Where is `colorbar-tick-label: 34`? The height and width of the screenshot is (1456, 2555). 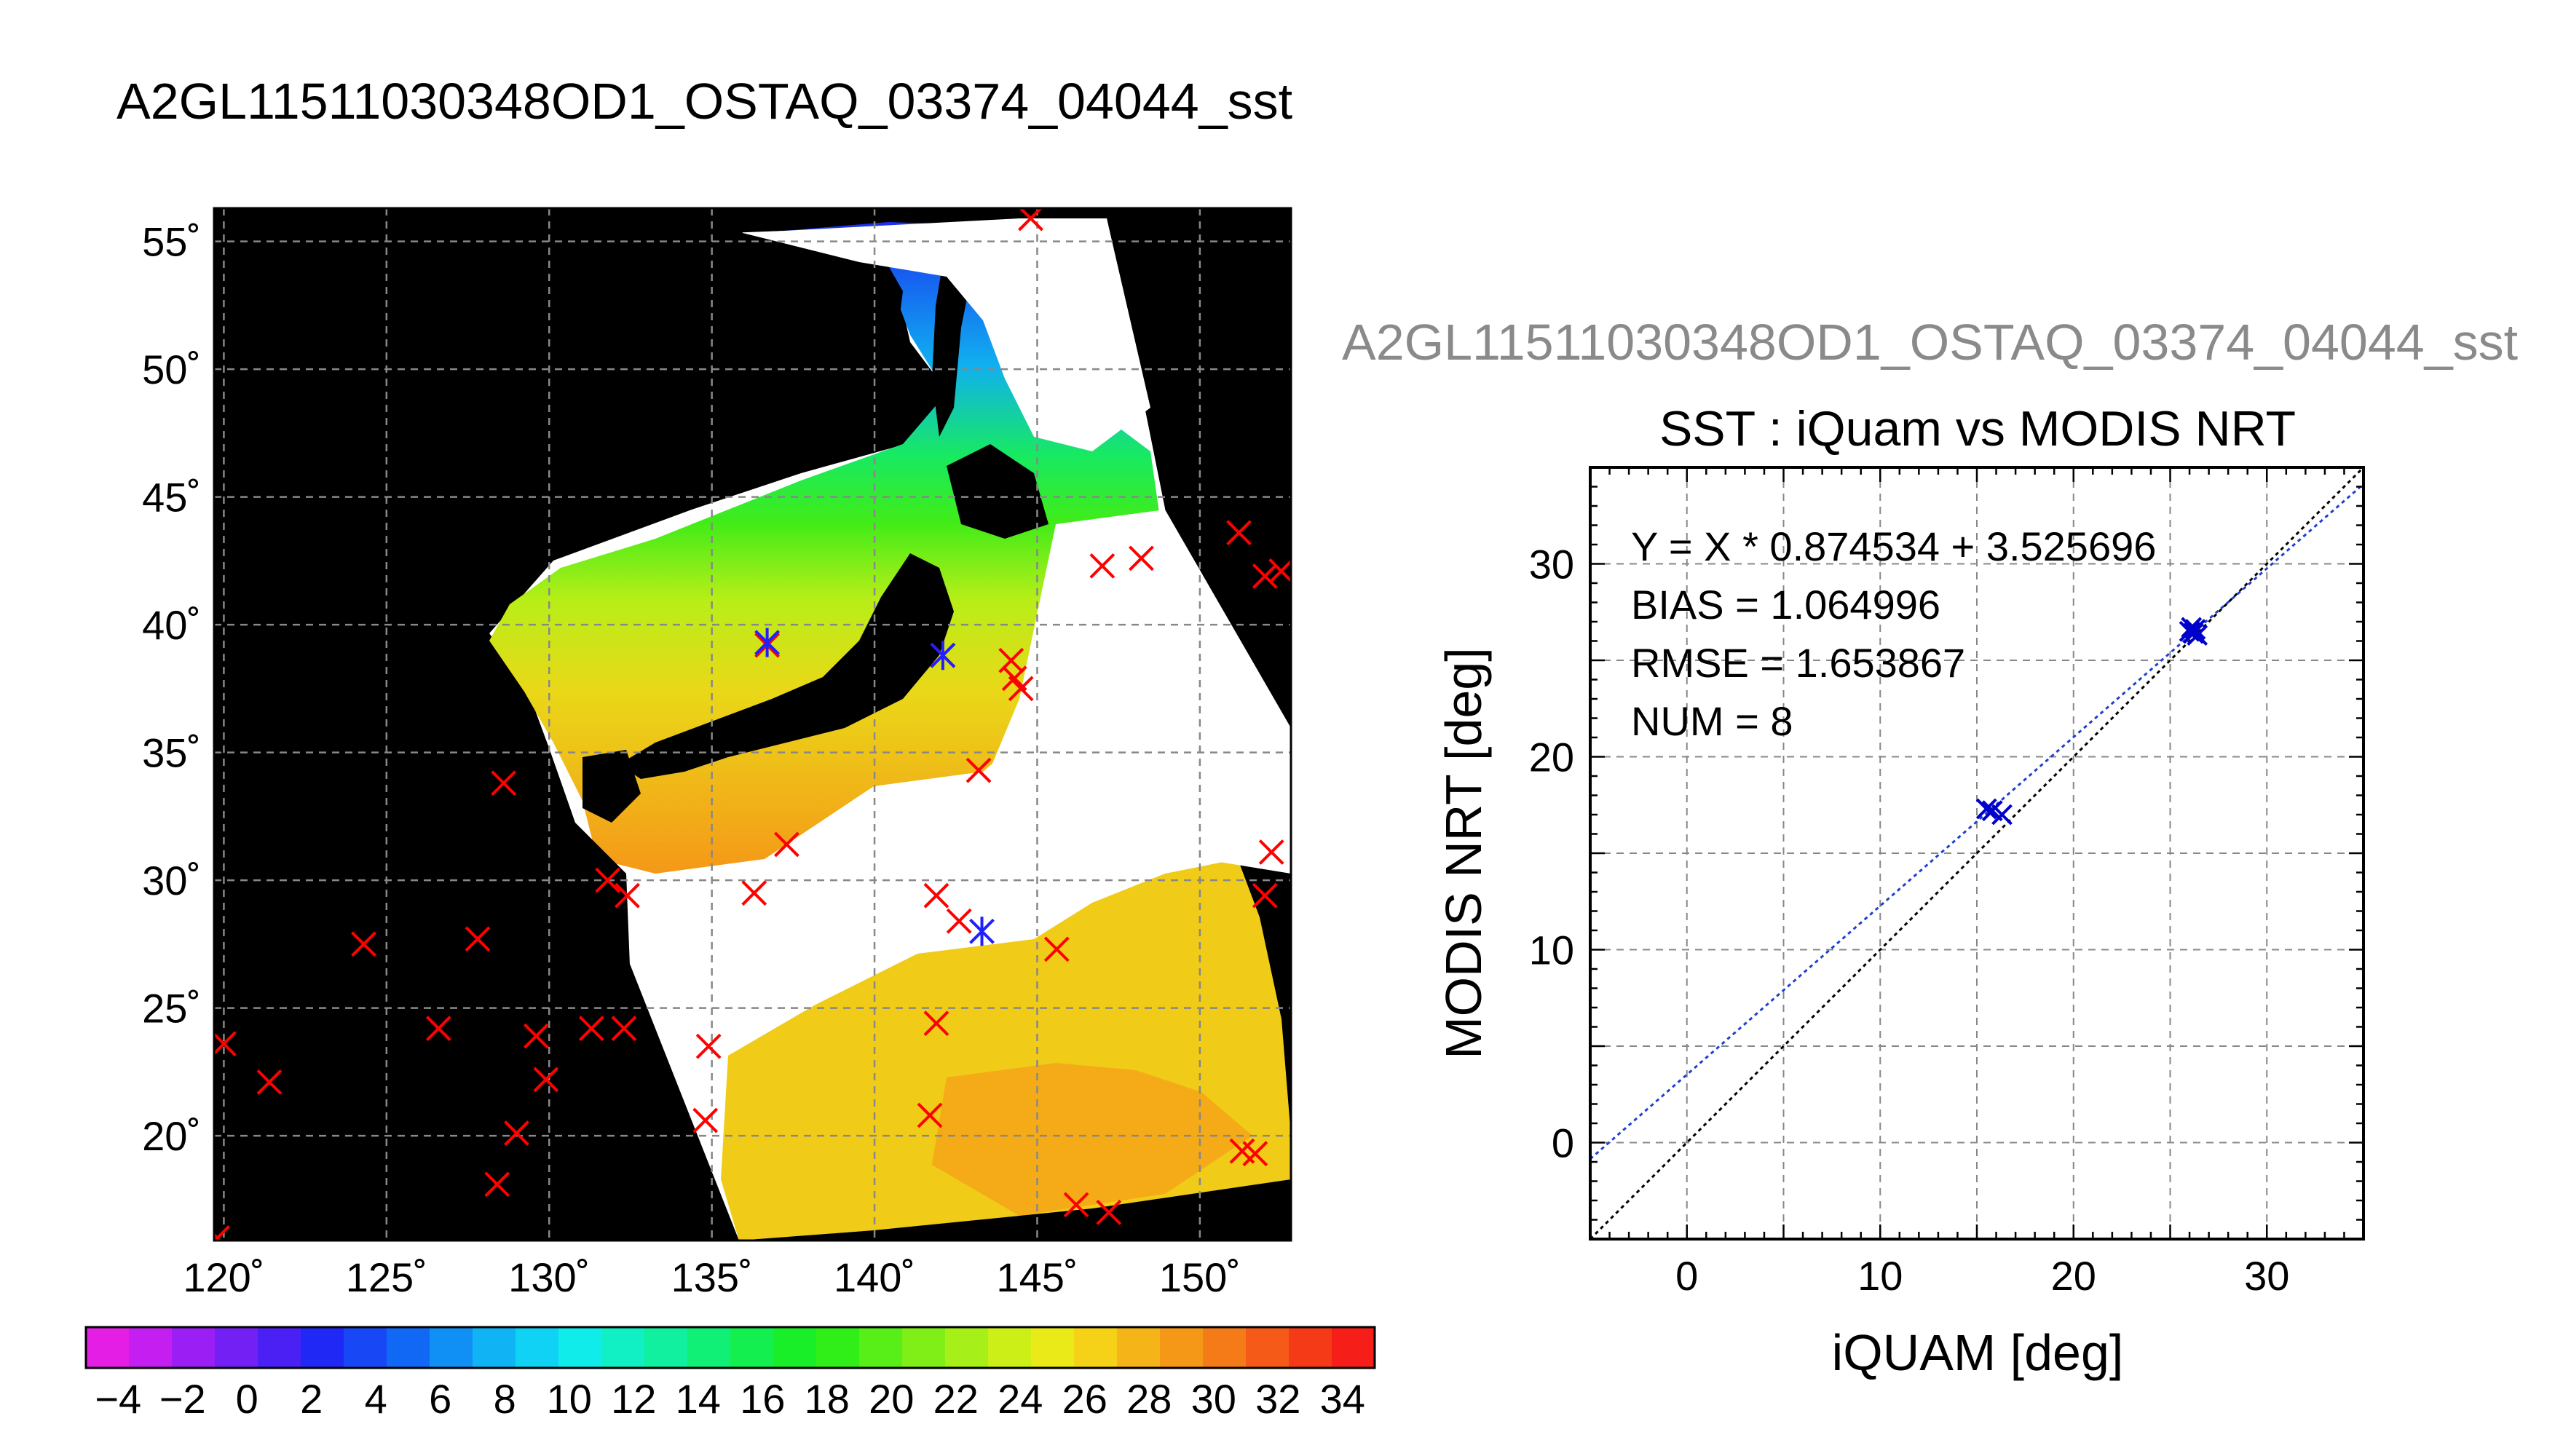
colorbar-tick-label: 34 is located at coordinates (1342, 1399).